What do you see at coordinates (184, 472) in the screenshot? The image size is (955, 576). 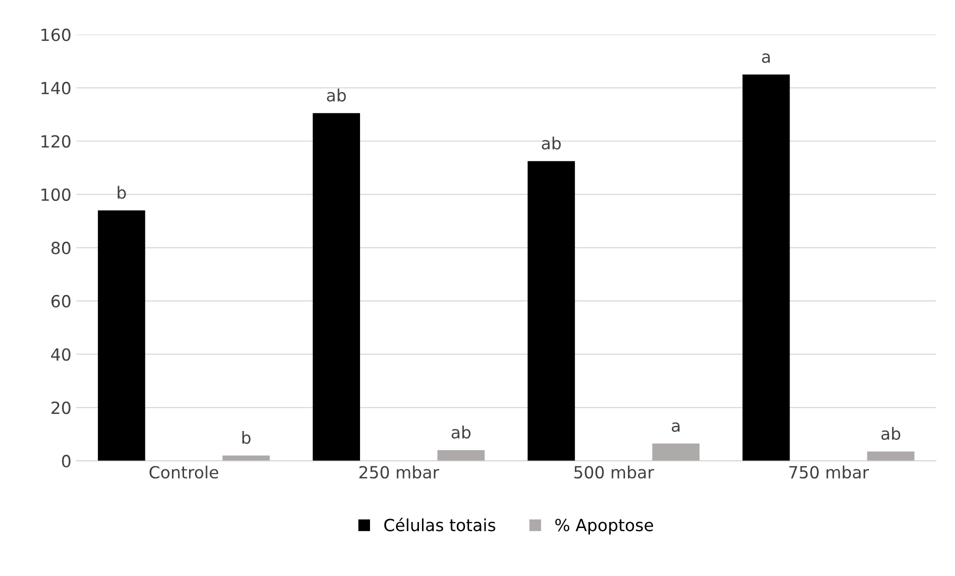 I see `x-tick-label: Controle` at bounding box center [184, 472].